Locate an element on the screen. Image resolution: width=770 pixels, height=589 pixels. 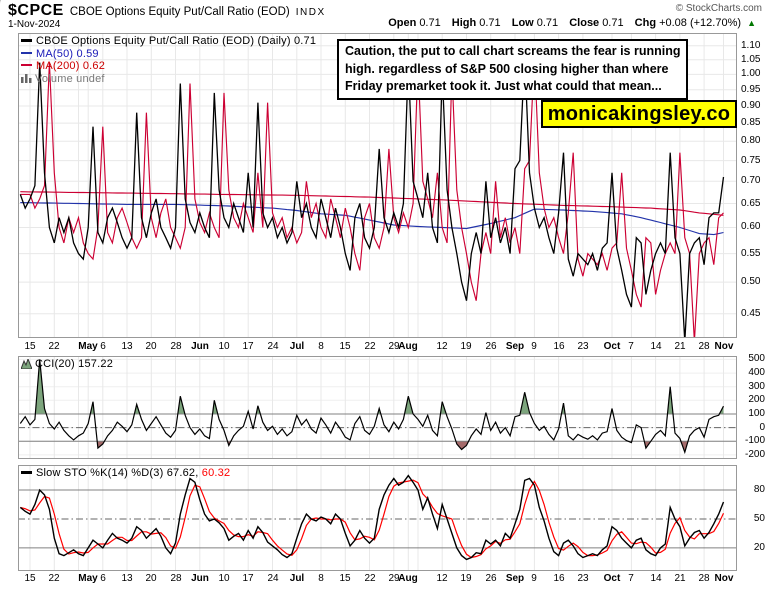
x-axis-label: 12 is located at coordinates (442, 346).